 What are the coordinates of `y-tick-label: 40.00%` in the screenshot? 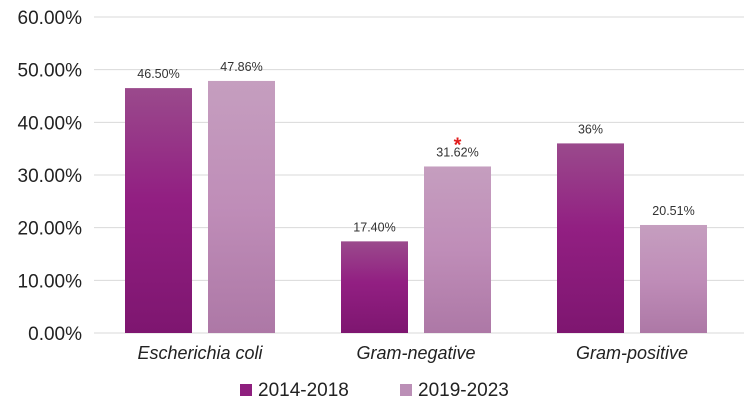 It's located at (50, 123).